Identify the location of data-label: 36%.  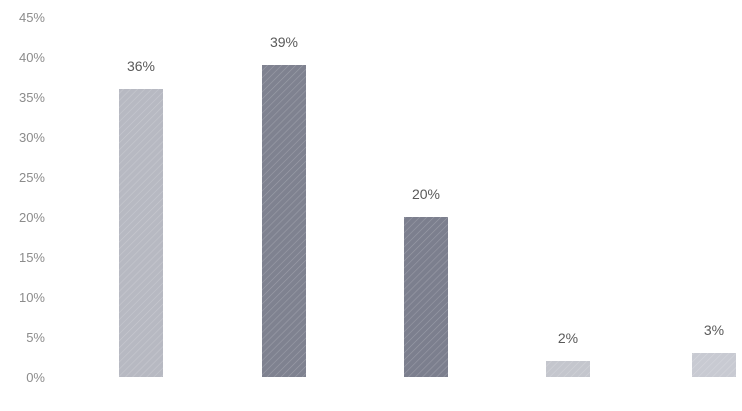
(141, 66).